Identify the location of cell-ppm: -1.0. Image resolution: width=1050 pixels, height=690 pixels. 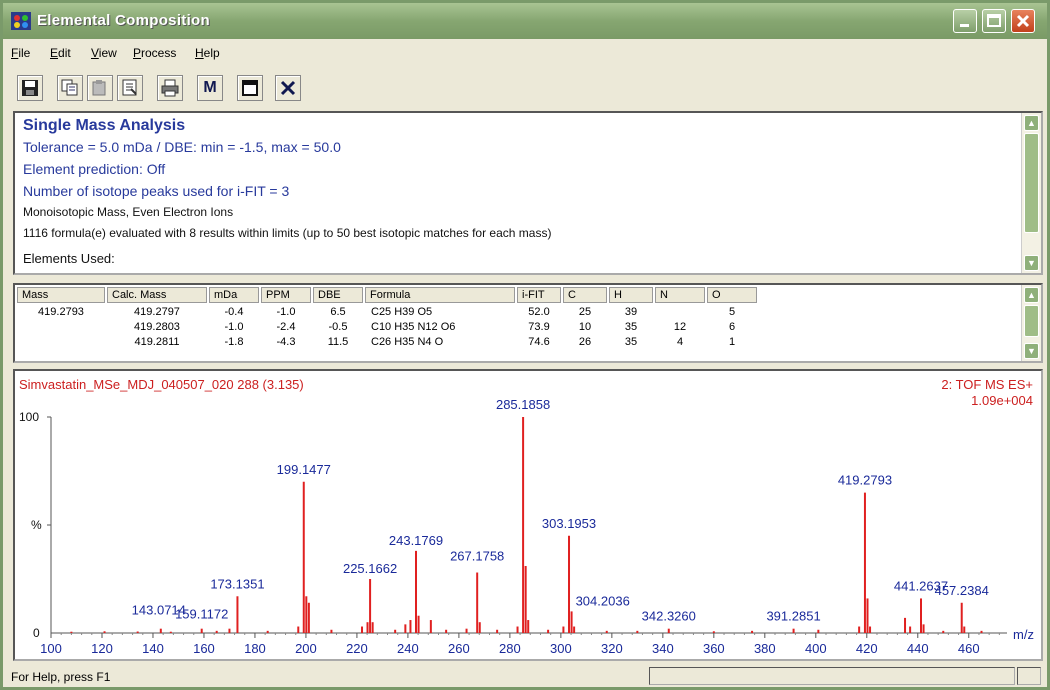
(286, 312).